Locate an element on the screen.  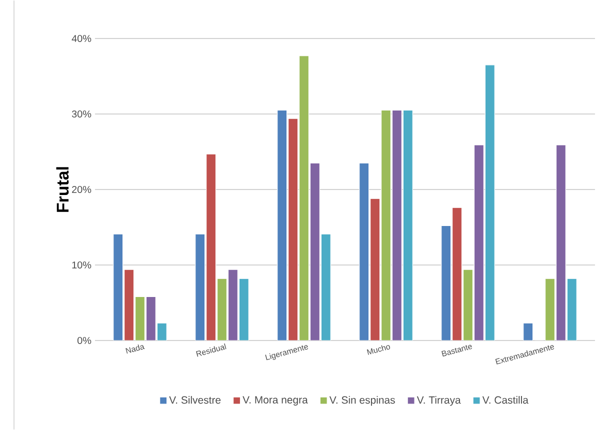
legend-label: V. Mora negra is located at coordinates (275, 401).